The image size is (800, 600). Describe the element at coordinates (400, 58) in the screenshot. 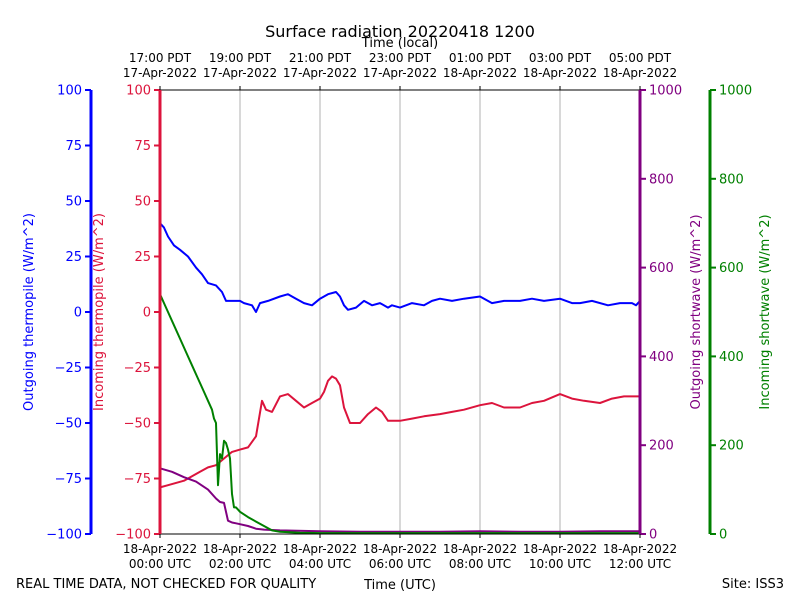

I see `top-tick-label: 23:00 PDT` at that location.